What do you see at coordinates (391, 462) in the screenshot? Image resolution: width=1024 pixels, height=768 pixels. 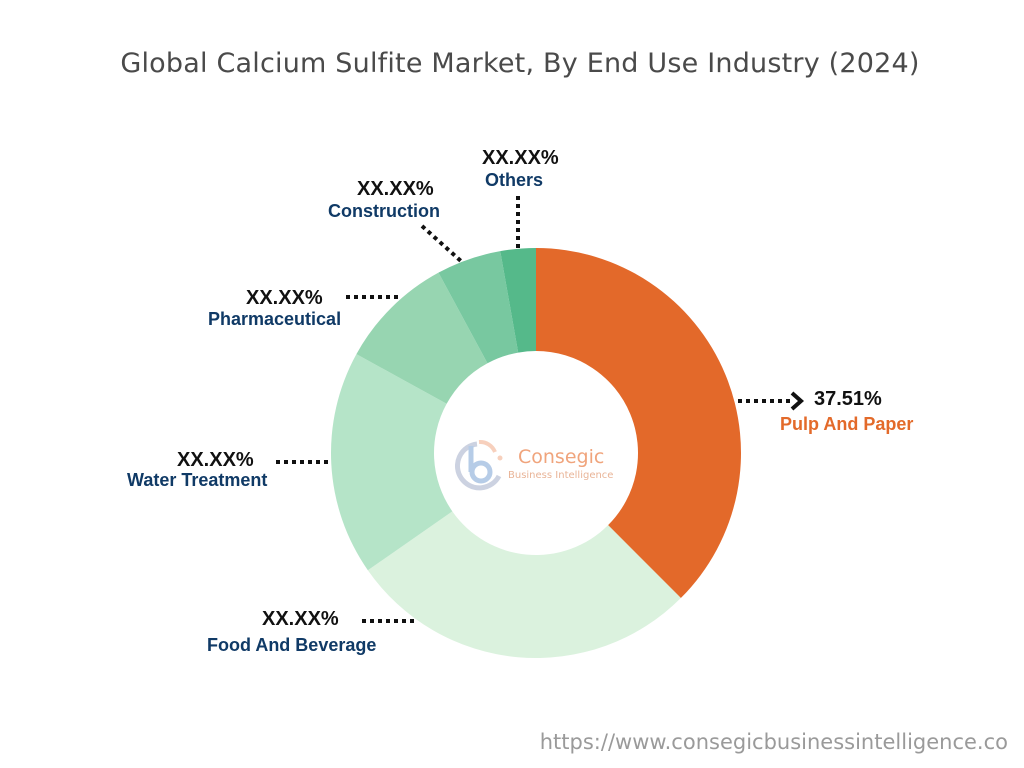 I see `donut-slice-water-treatment` at bounding box center [391, 462].